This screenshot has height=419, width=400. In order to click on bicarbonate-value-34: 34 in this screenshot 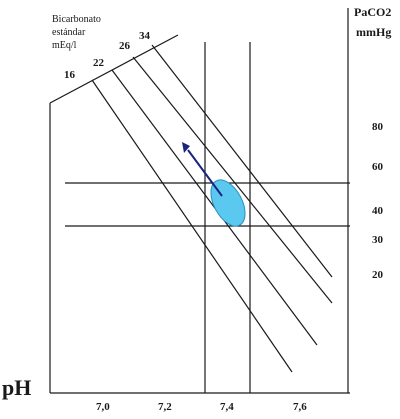, I will do `click(145, 36)`.